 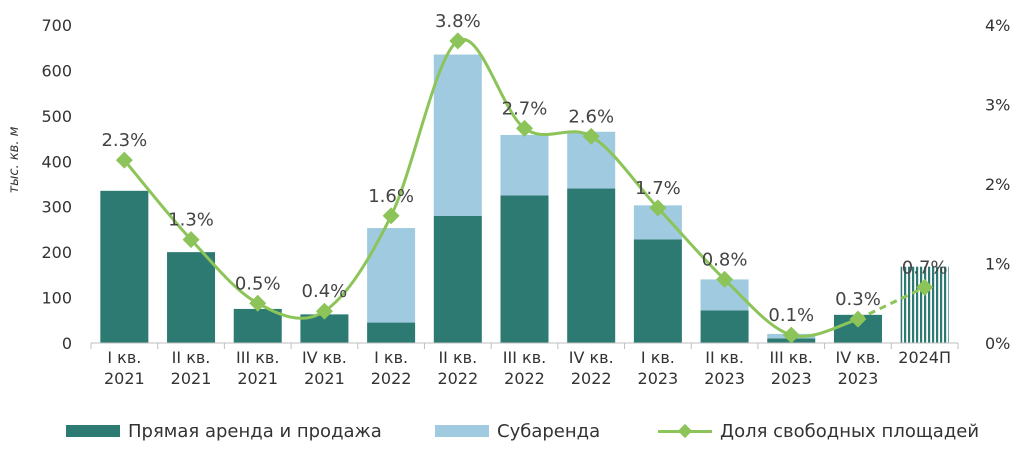 I want to click on y-tick-label: 0, so click(x=67, y=343).